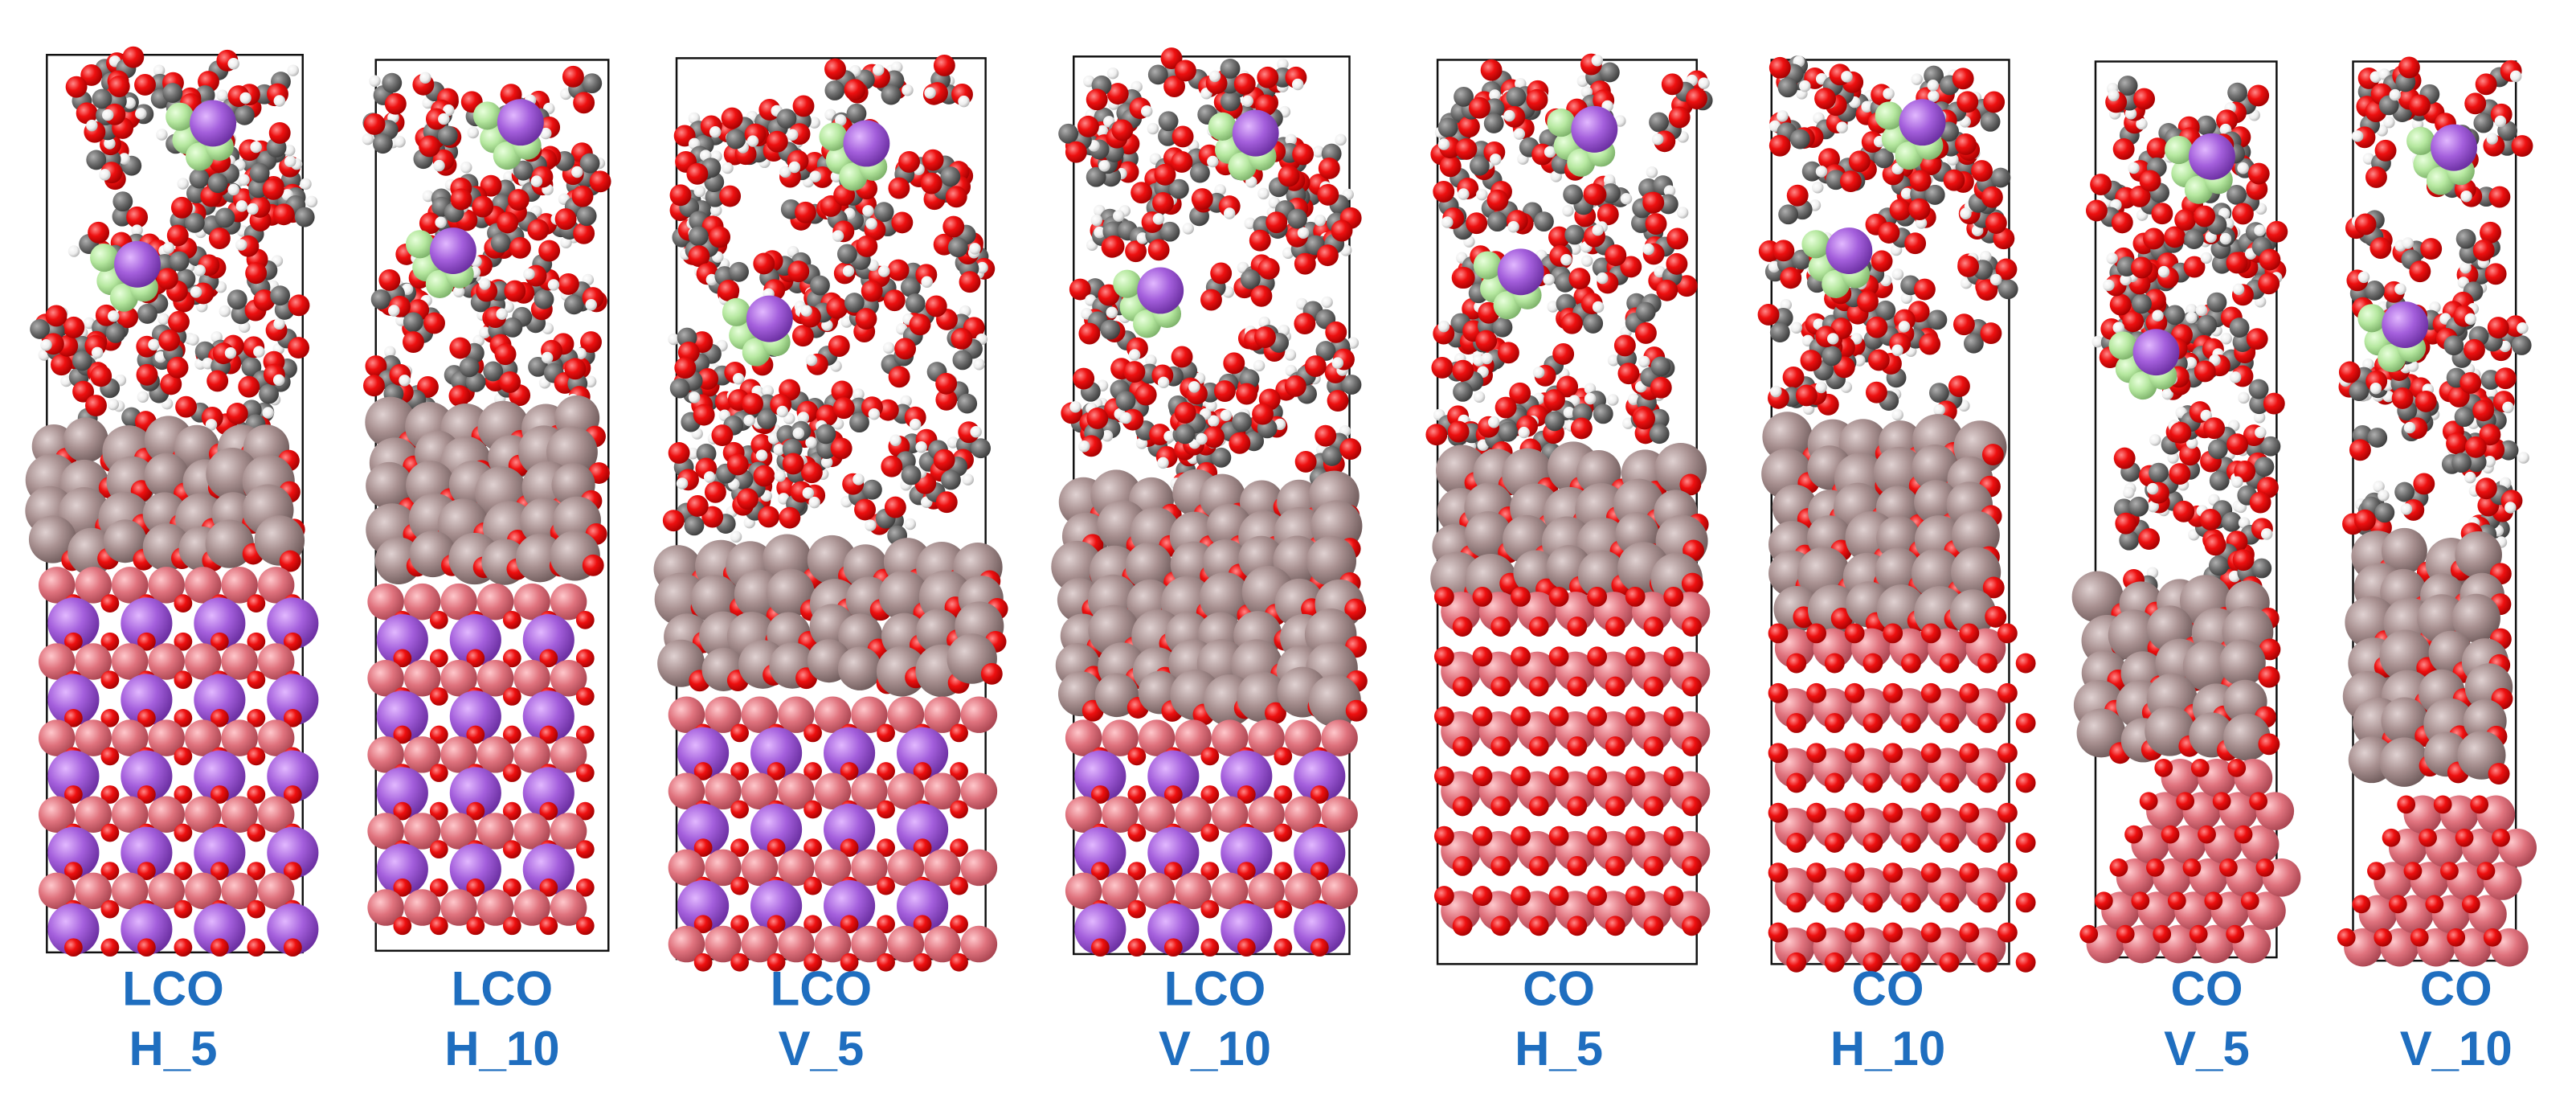 The width and height of the screenshot is (2576, 1102). What do you see at coordinates (1215, 1049) in the screenshot?
I see `panel-condition: V_10` at bounding box center [1215, 1049].